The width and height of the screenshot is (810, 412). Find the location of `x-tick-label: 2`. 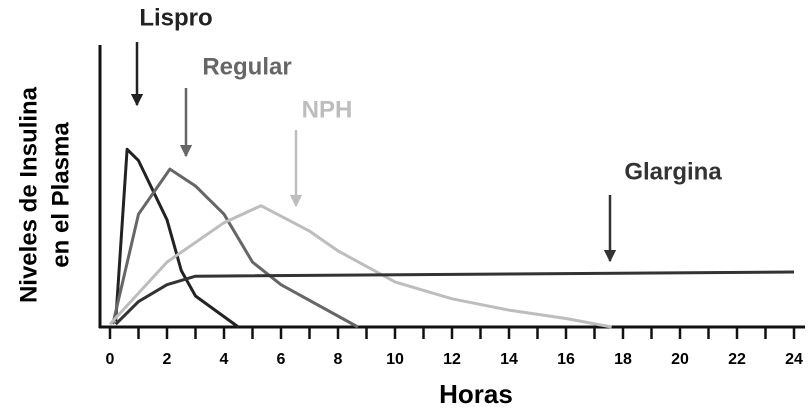

x-tick-label: 2 is located at coordinates (167, 359).